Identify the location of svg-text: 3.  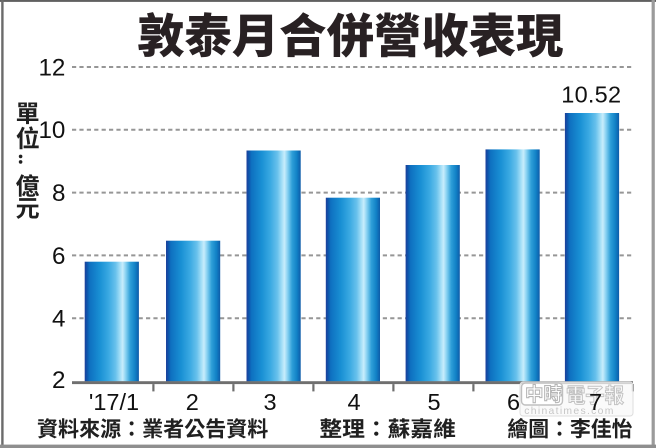
(269, 402).